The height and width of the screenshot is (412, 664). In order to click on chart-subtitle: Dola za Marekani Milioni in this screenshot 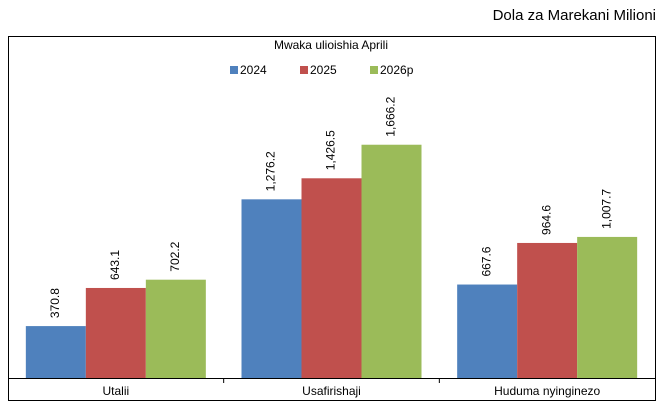, I will do `click(574, 15)`.